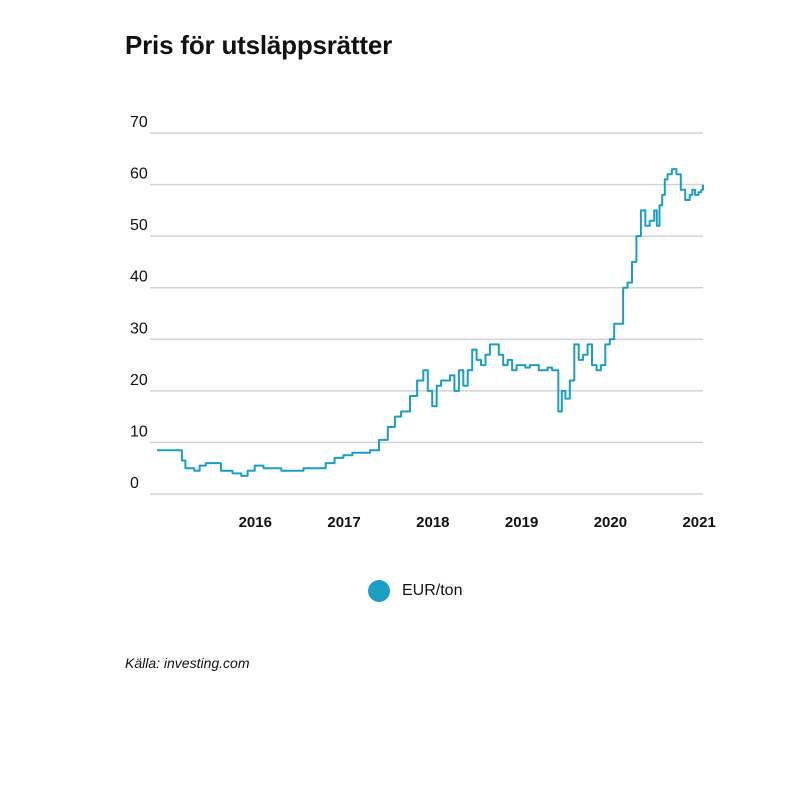  Describe the element at coordinates (477, 522) in the screenshot. I see `x-axis-ticks: 2016 2017 2018 2019 2020 2021` at that location.